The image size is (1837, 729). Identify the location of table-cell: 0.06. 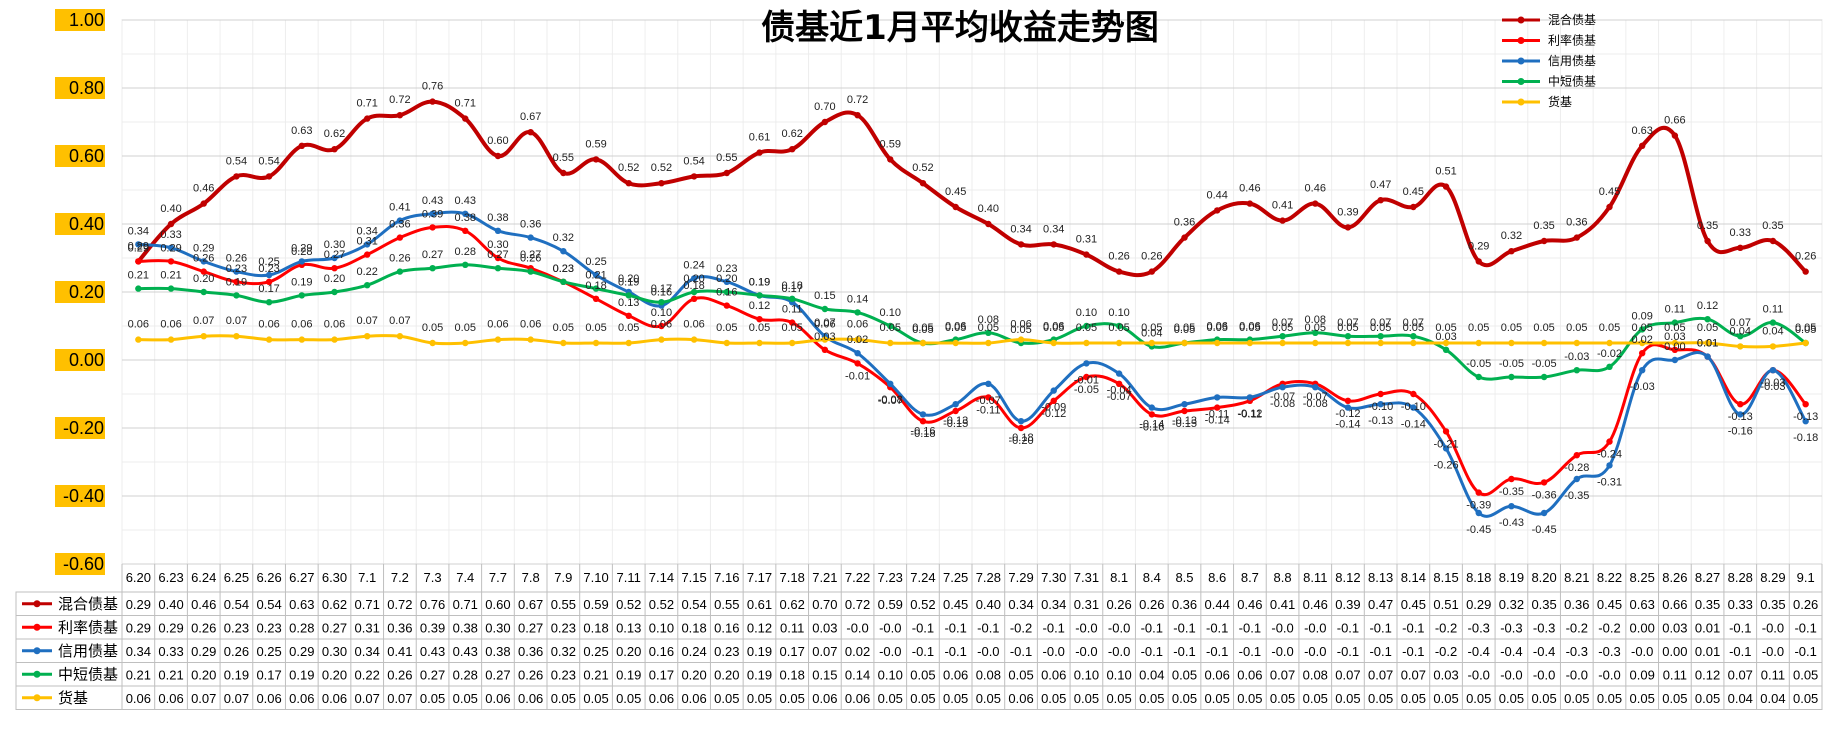
(334, 698).